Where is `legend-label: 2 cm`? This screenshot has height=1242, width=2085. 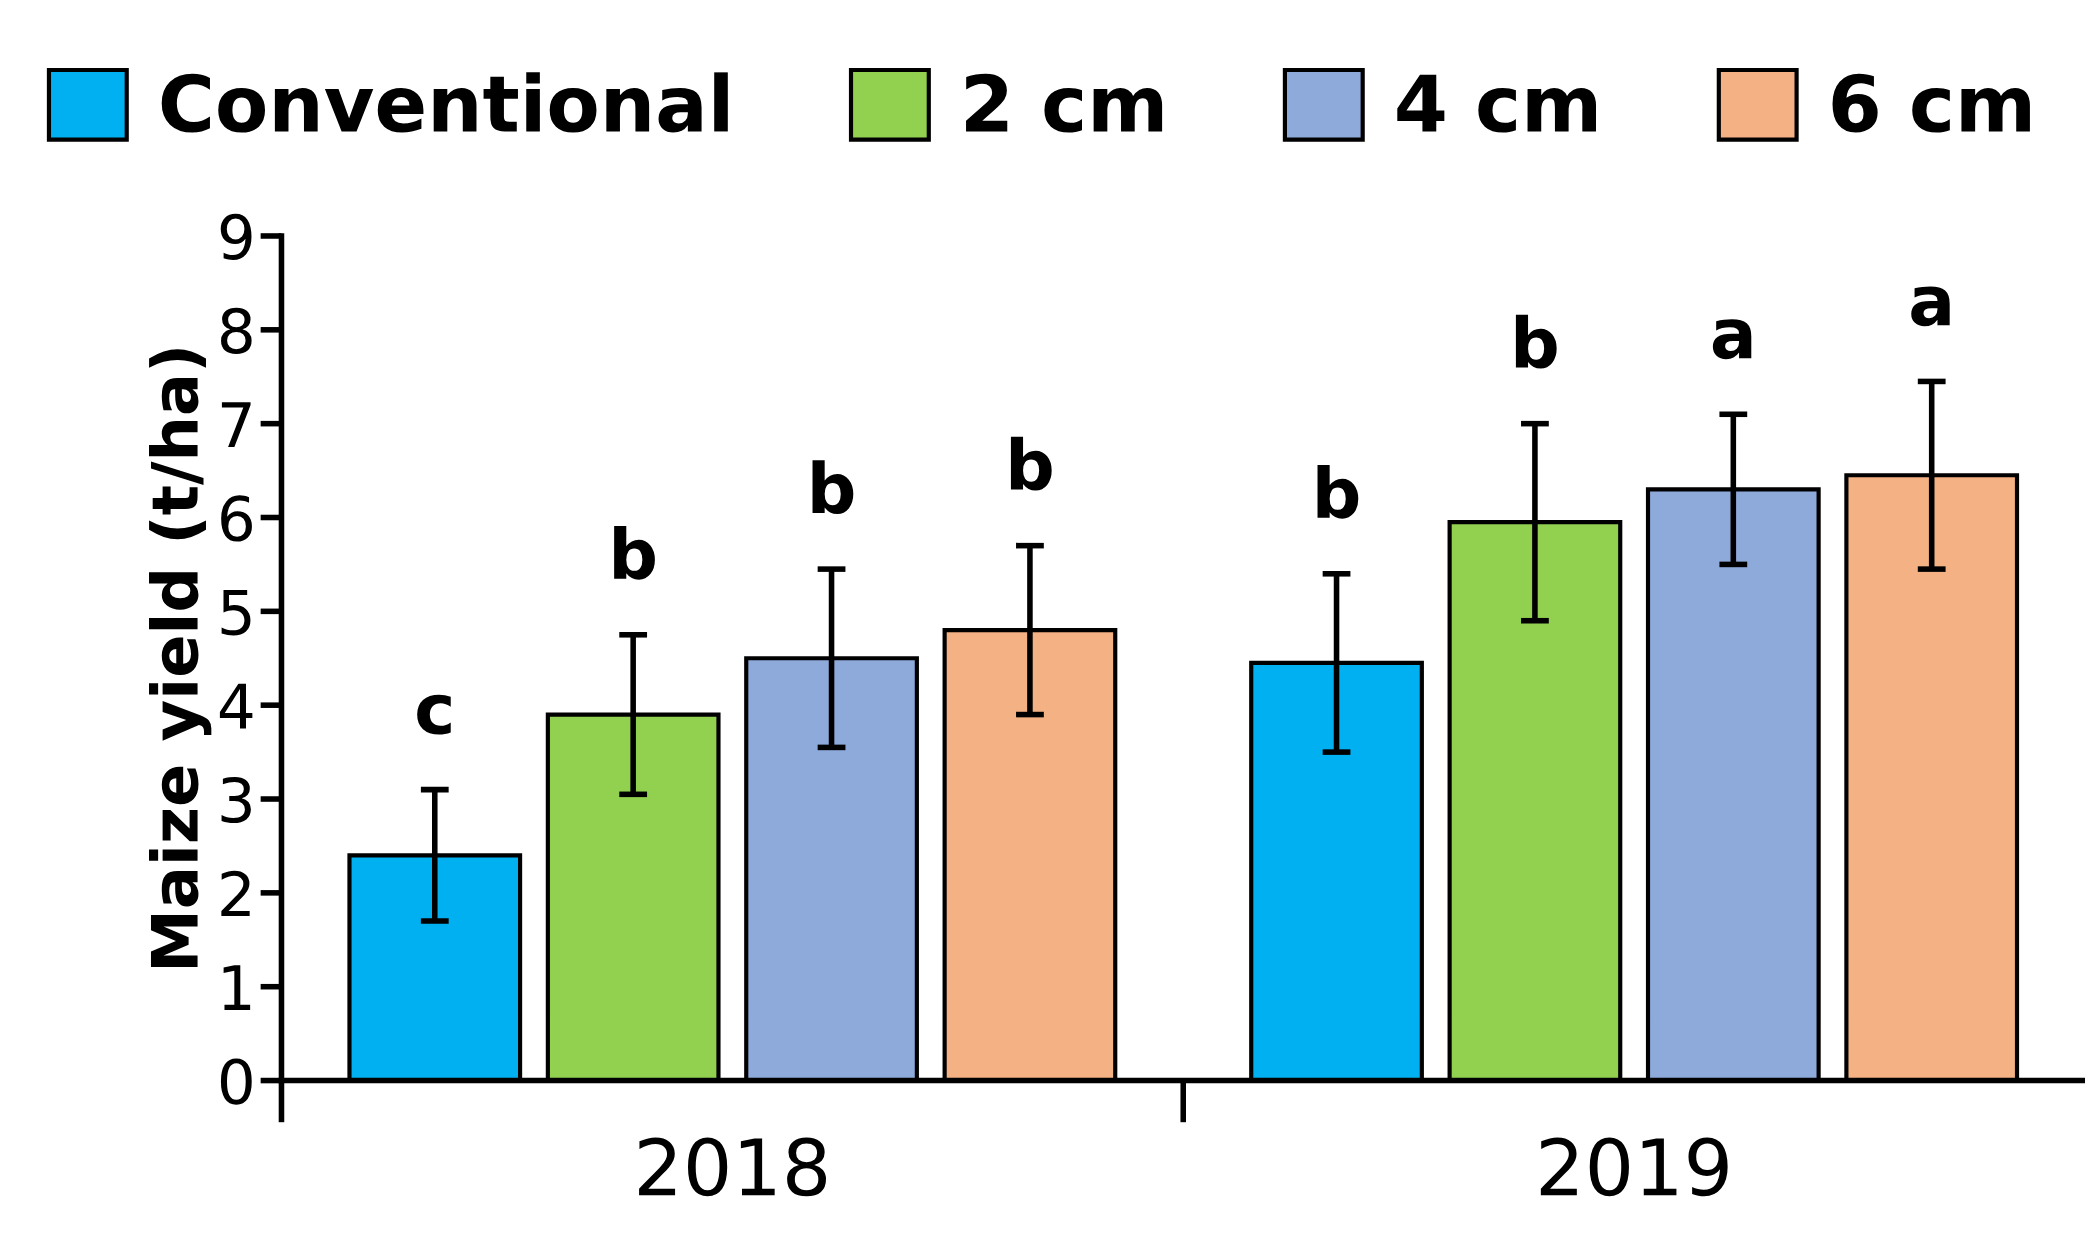 legend-label: 2 cm is located at coordinates (1064, 103).